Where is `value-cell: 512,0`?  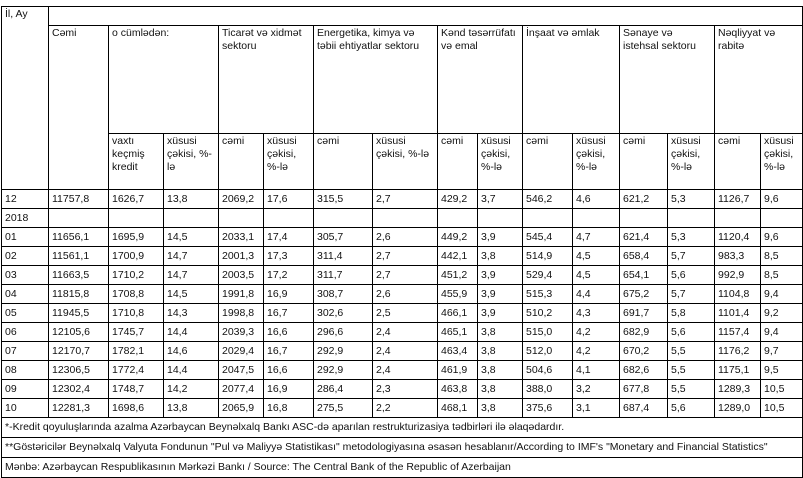 value-cell: 512,0 is located at coordinates (547, 351).